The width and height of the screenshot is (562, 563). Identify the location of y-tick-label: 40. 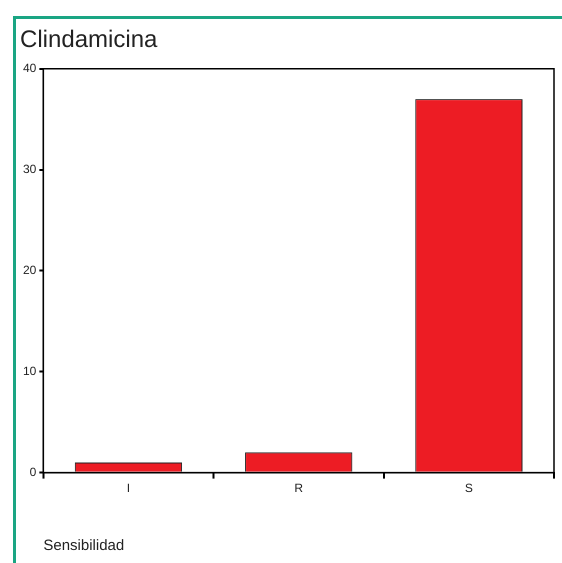
(29, 68).